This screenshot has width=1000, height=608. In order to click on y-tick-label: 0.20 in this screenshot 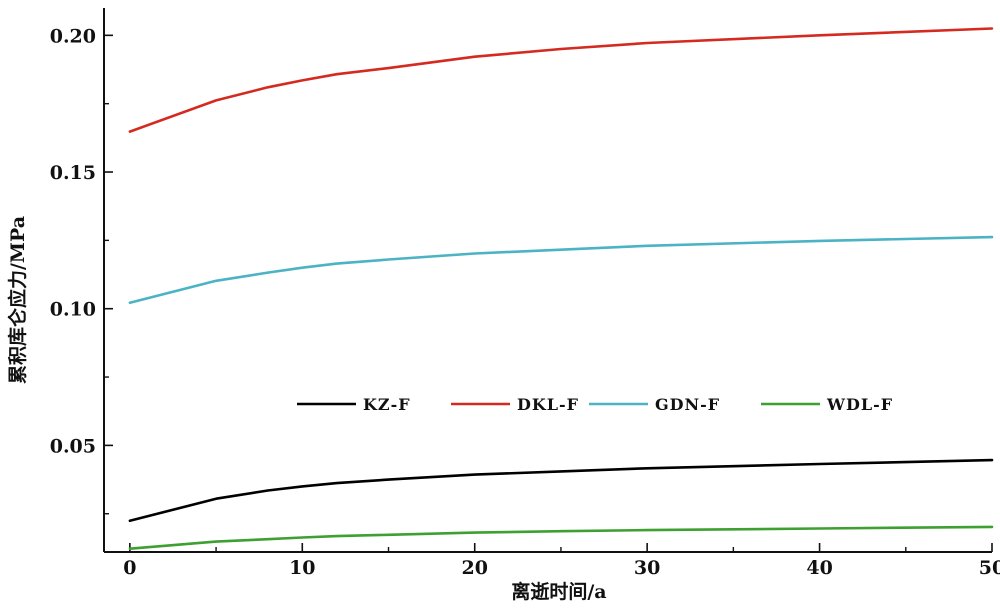, I will do `click(73, 36)`.